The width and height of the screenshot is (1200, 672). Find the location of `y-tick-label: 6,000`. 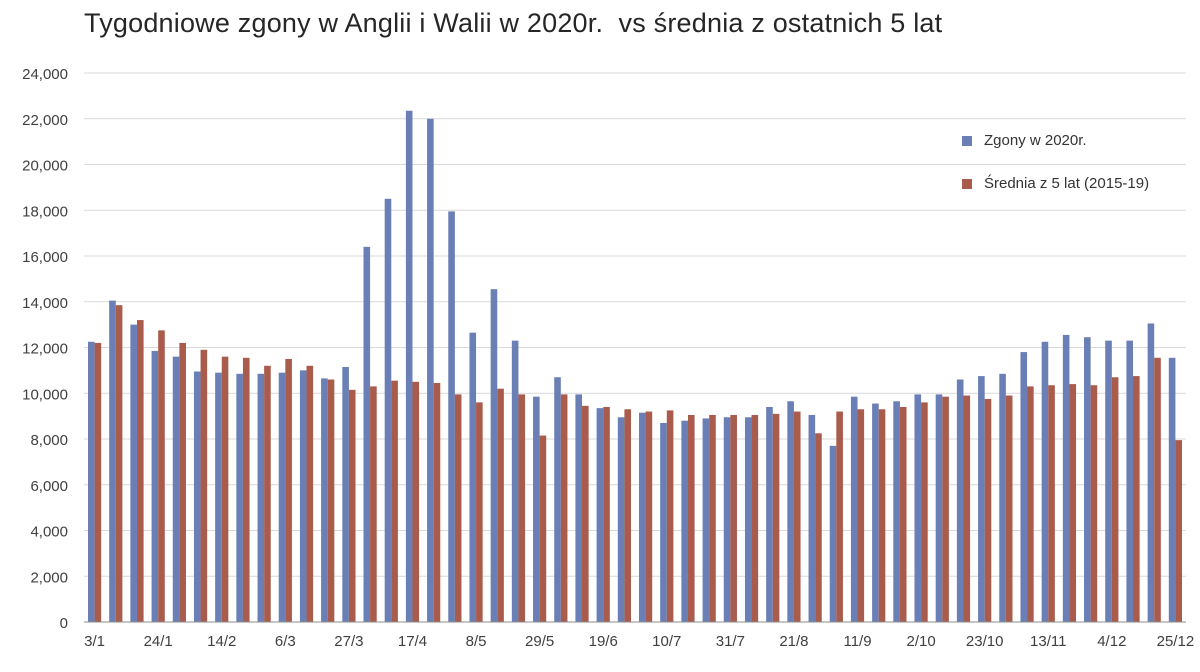

y-tick-label: 6,000 is located at coordinates (49, 486).